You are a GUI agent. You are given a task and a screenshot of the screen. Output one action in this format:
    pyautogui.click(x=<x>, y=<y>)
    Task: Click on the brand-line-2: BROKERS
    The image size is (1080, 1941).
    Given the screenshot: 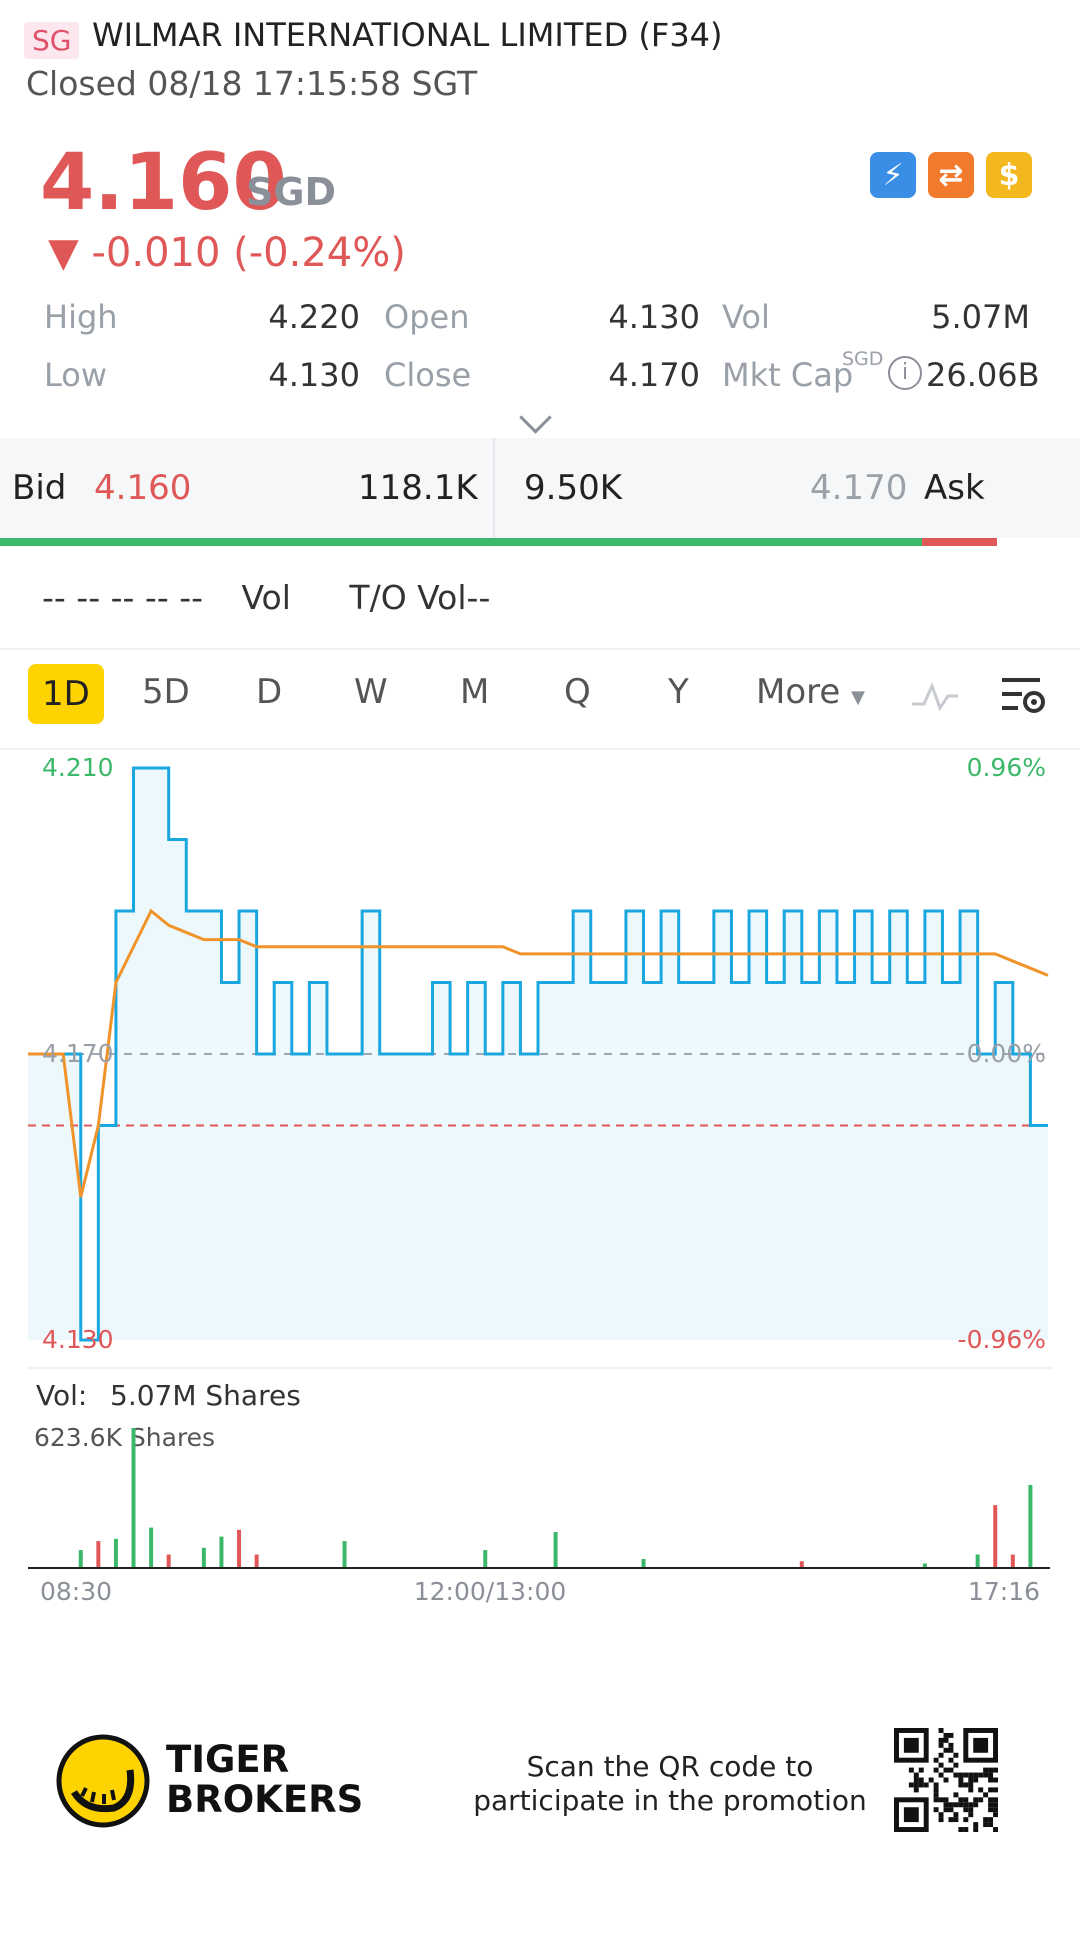 What is the action you would take?
    pyautogui.click(x=265, y=1799)
    